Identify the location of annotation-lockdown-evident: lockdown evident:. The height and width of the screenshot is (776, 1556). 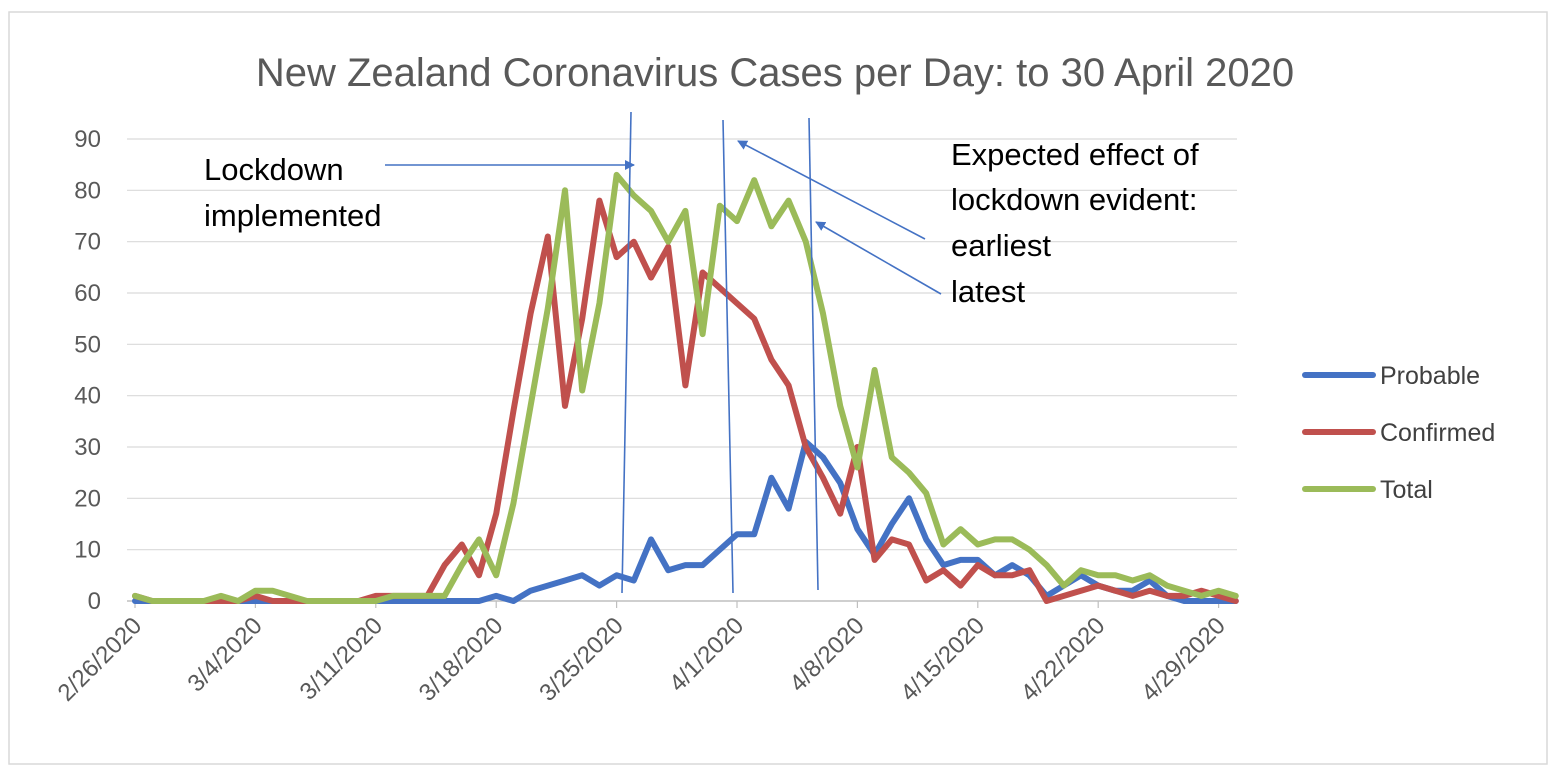
(1074, 199).